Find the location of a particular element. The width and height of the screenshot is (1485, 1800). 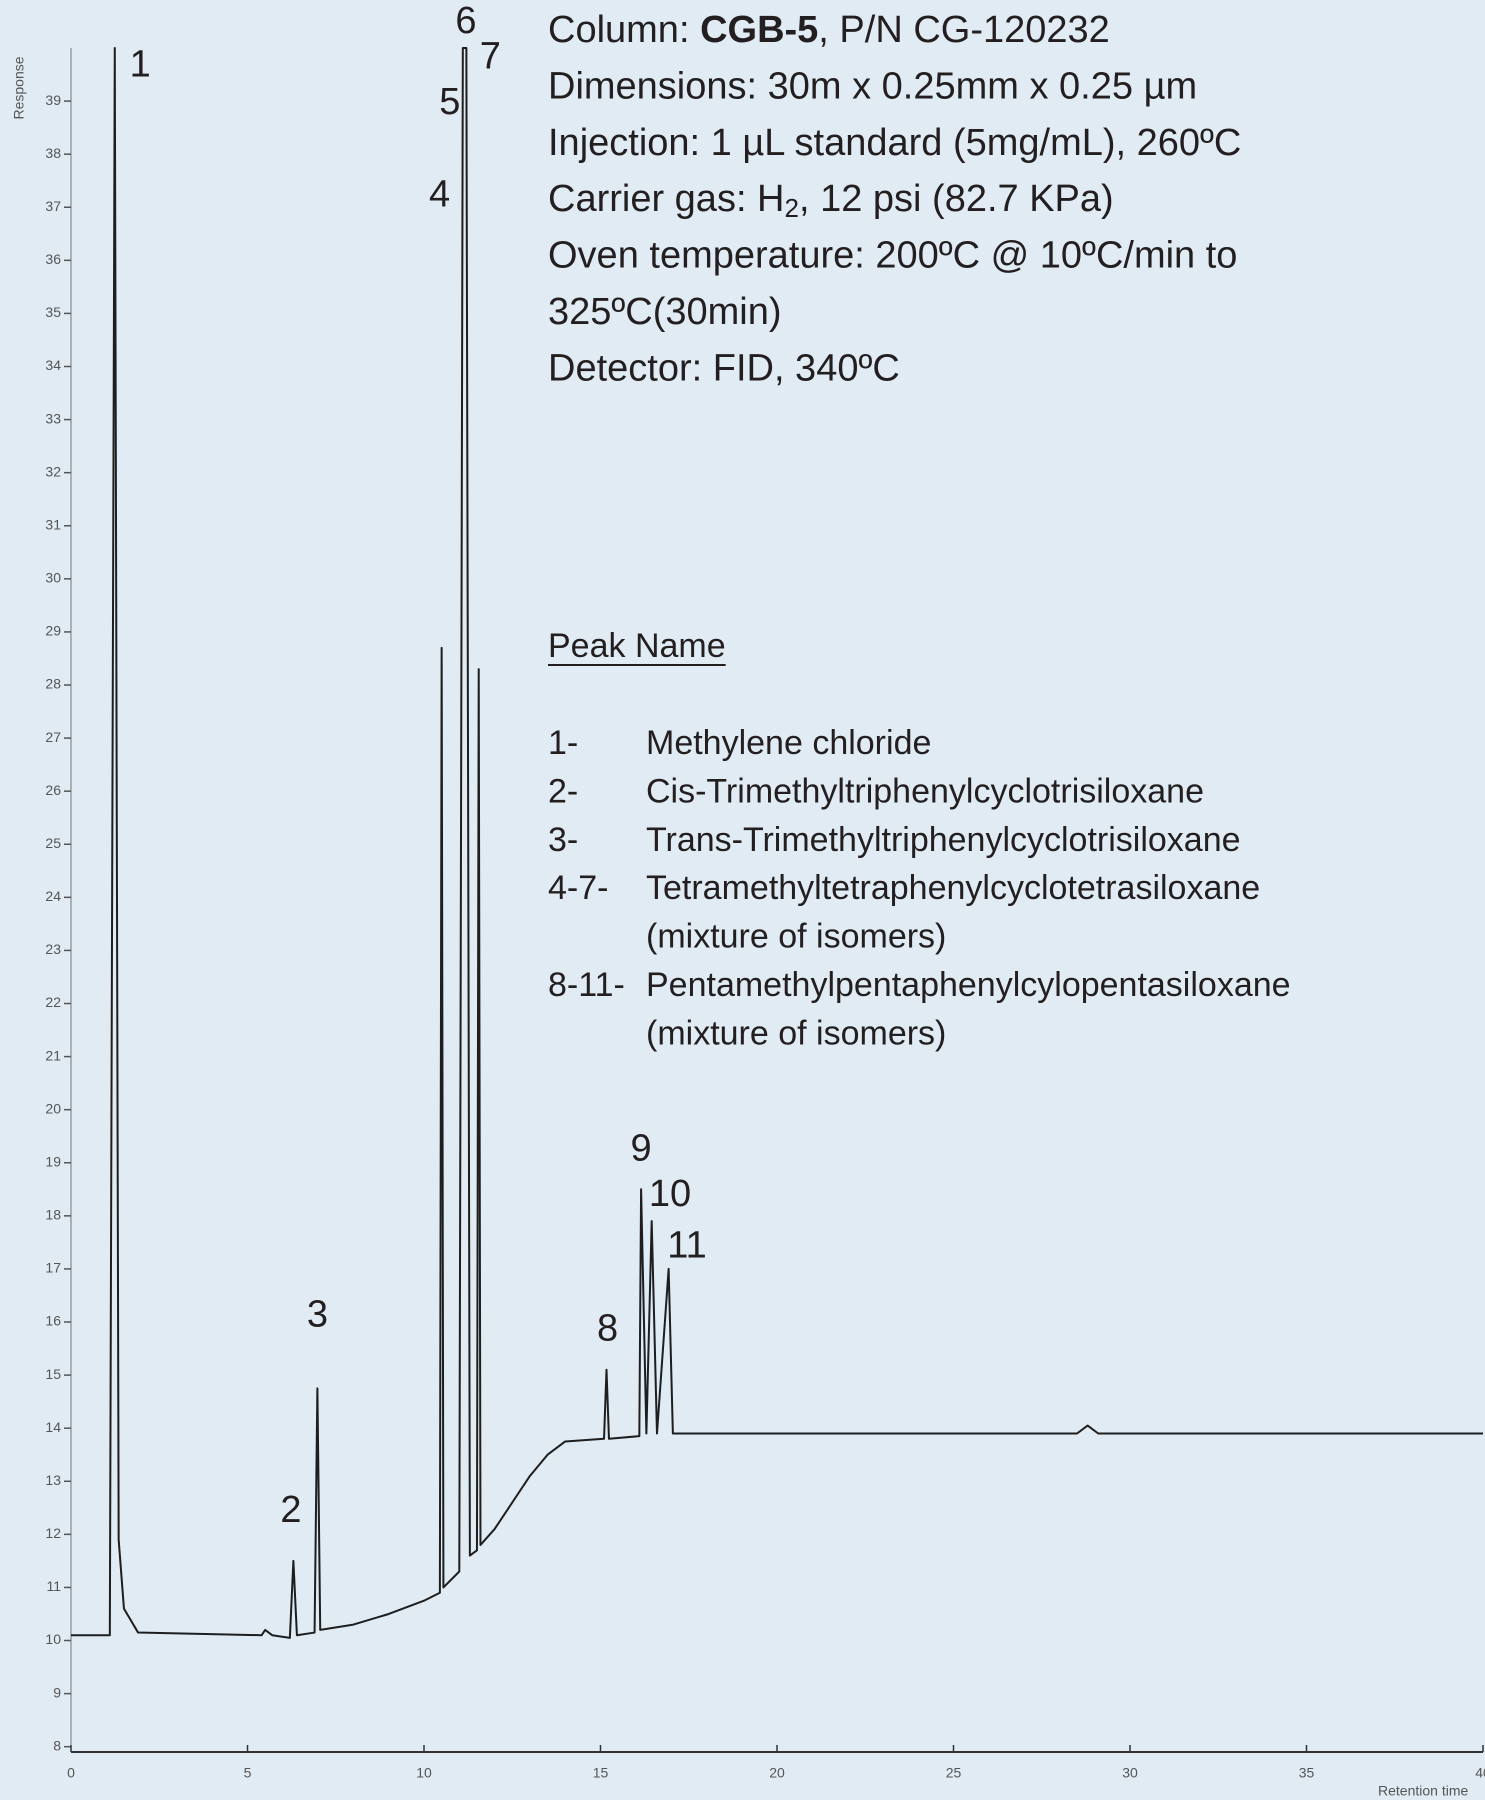

x-tick-label: 15 is located at coordinates (601, 1773).